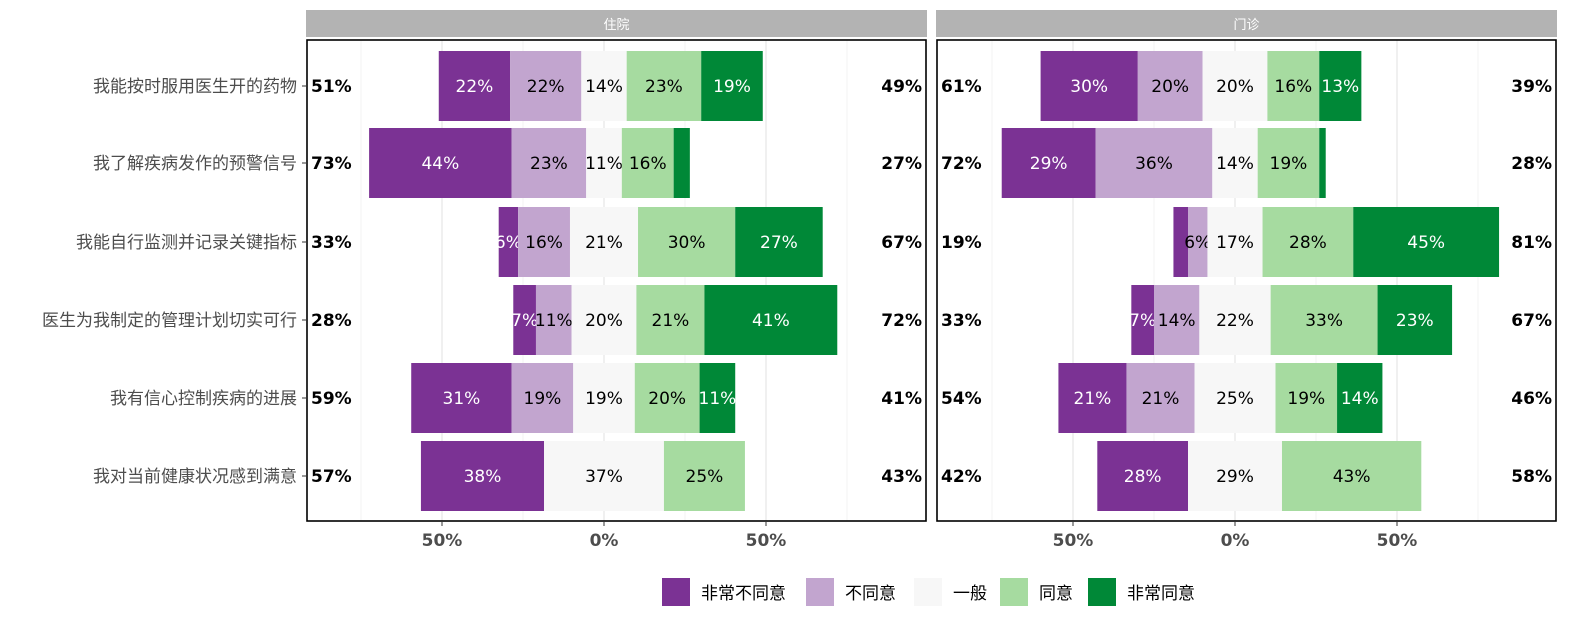 This screenshot has height=630, width=1575. I want to click on bar-value-label: 28%, so click(1308, 243).